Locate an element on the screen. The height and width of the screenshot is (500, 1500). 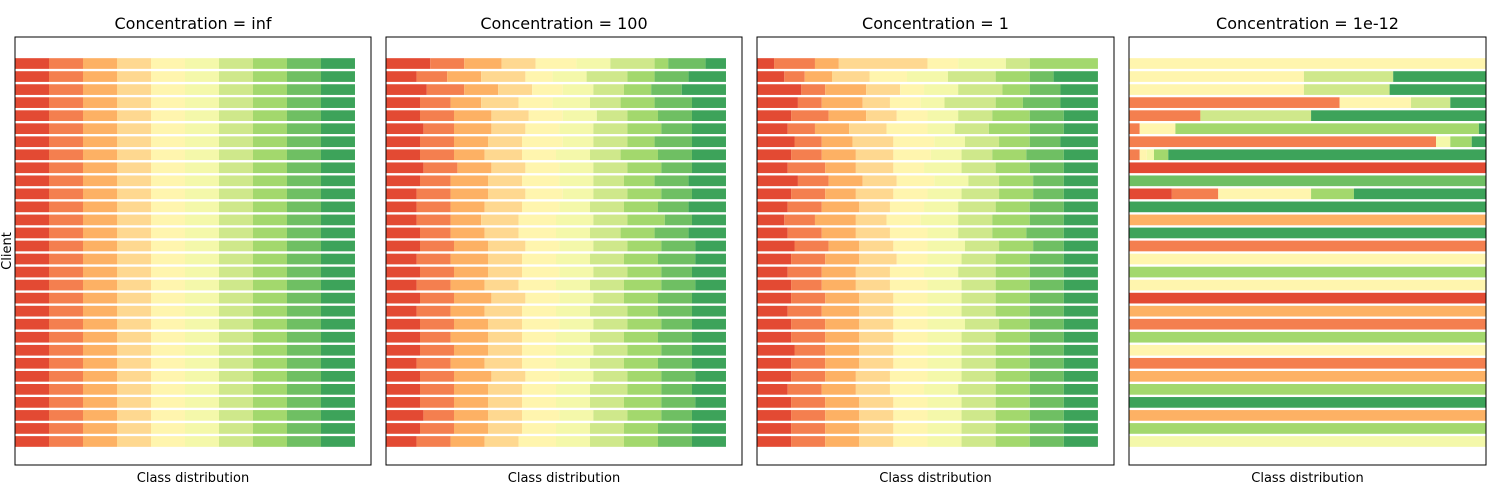
bar-segment-client3-class7 is located at coordinates (1009, 102).